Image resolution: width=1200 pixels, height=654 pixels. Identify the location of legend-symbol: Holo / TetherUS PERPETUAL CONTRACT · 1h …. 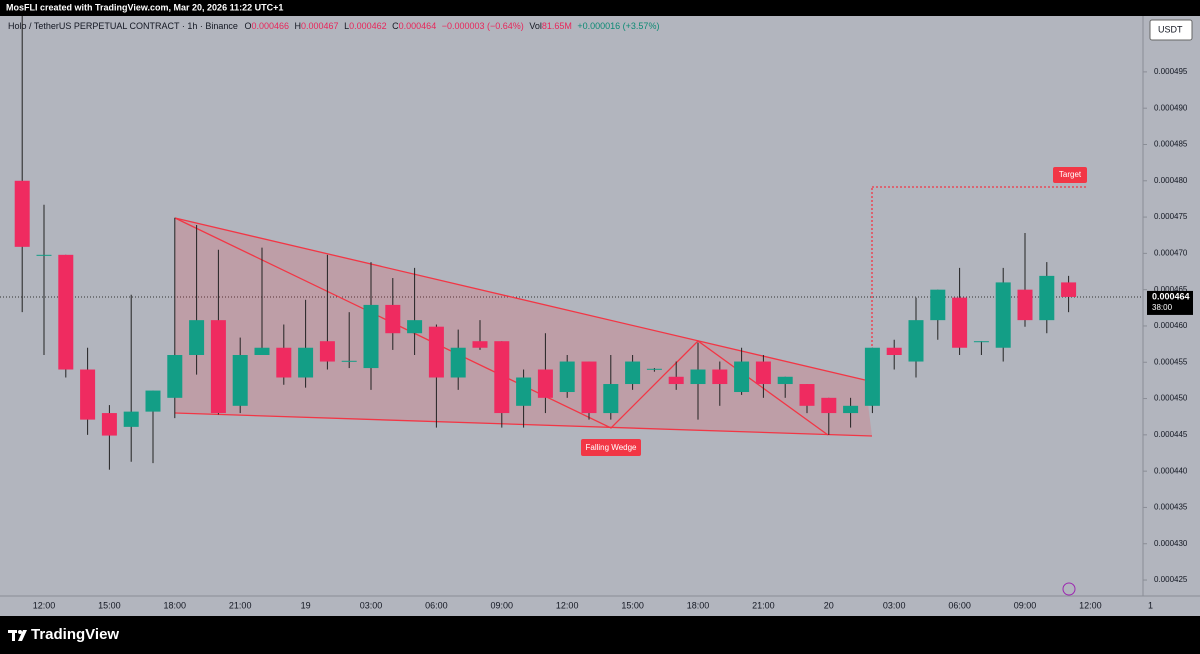
(123, 26).